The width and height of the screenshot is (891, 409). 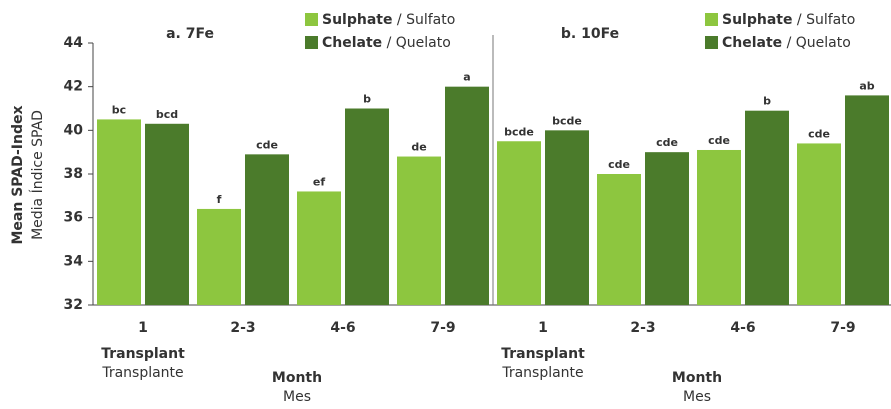 What do you see at coordinates (466, 77) in the screenshot?
I see `bar-label: a` at bounding box center [466, 77].